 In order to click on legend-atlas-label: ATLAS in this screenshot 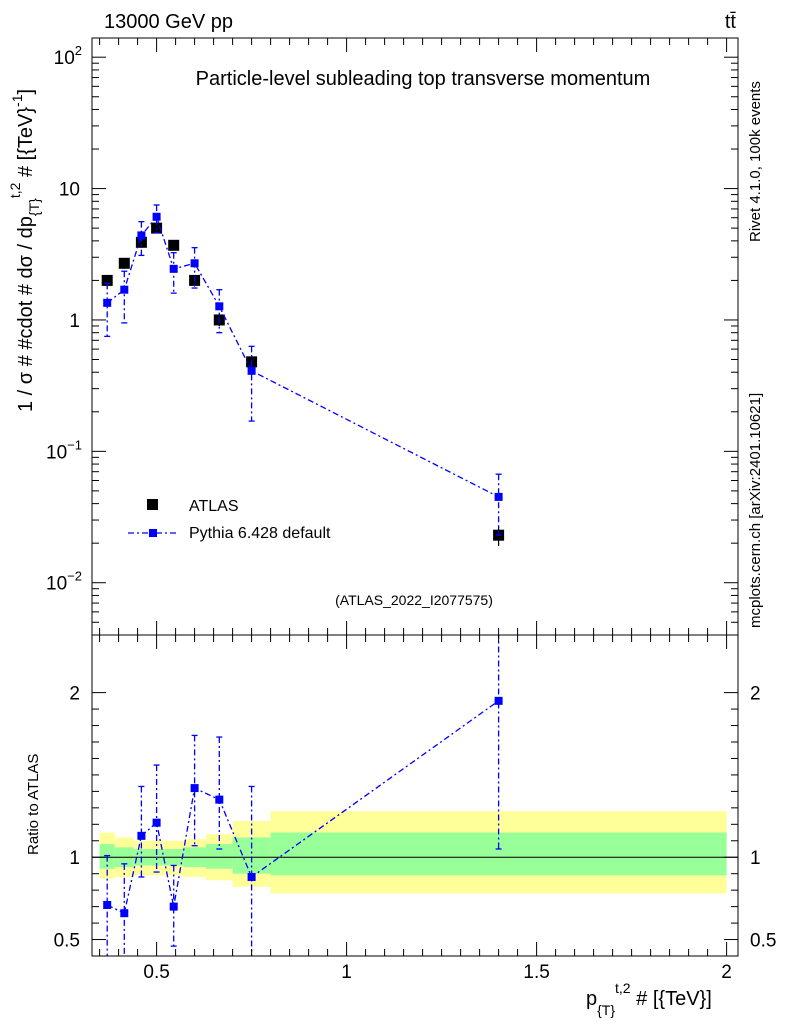, I will do `click(214, 506)`.